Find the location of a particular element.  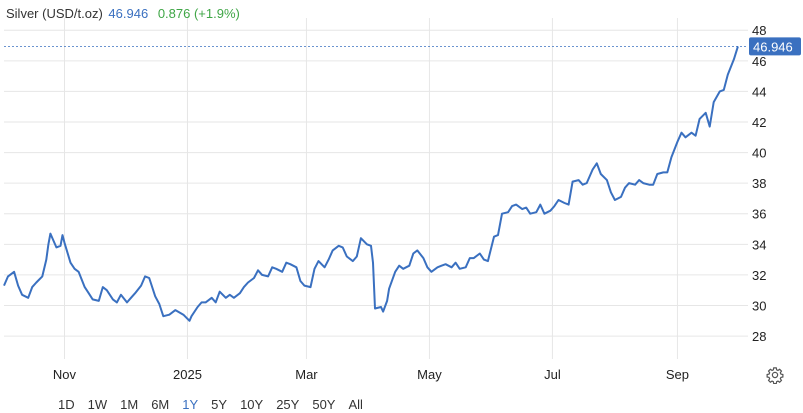

range-10y-button: 10Y is located at coordinates (252, 404).